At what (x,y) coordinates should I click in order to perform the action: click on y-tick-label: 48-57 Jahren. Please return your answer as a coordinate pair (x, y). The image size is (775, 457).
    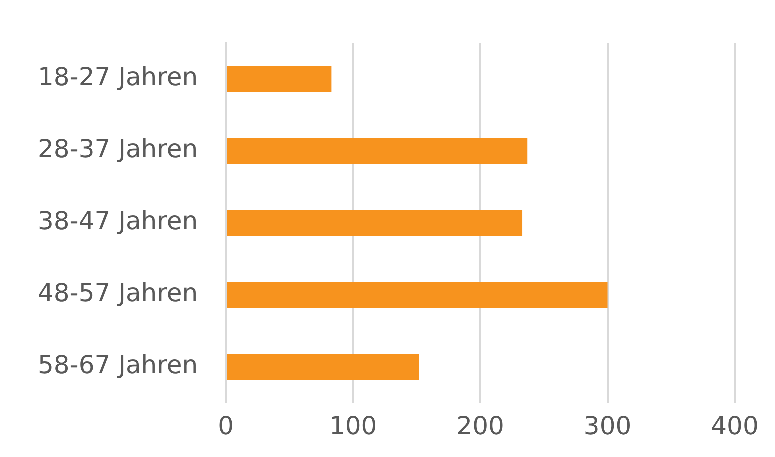
    Looking at the image, I should click on (118, 293).